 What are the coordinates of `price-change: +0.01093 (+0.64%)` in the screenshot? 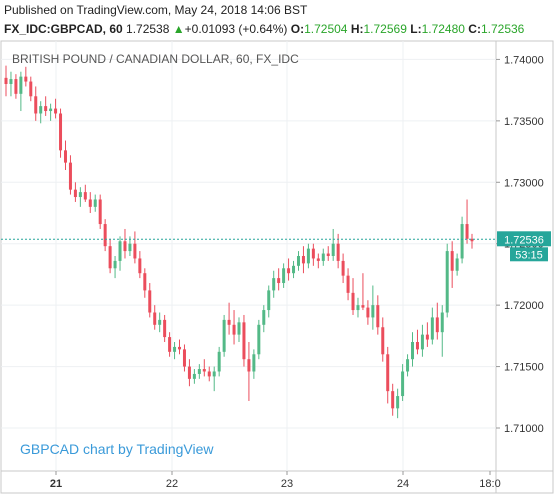 It's located at (236, 29).